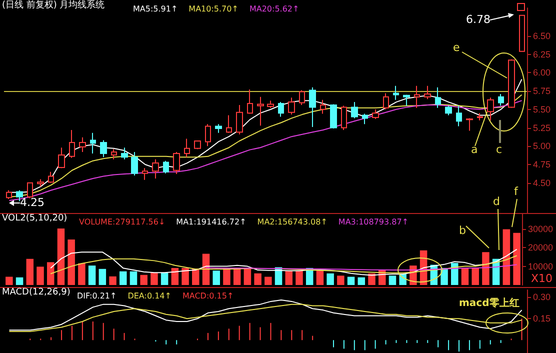 The image size is (556, 353). Describe the element at coordinates (542, 278) in the screenshot. I see `text: X10` at that location.